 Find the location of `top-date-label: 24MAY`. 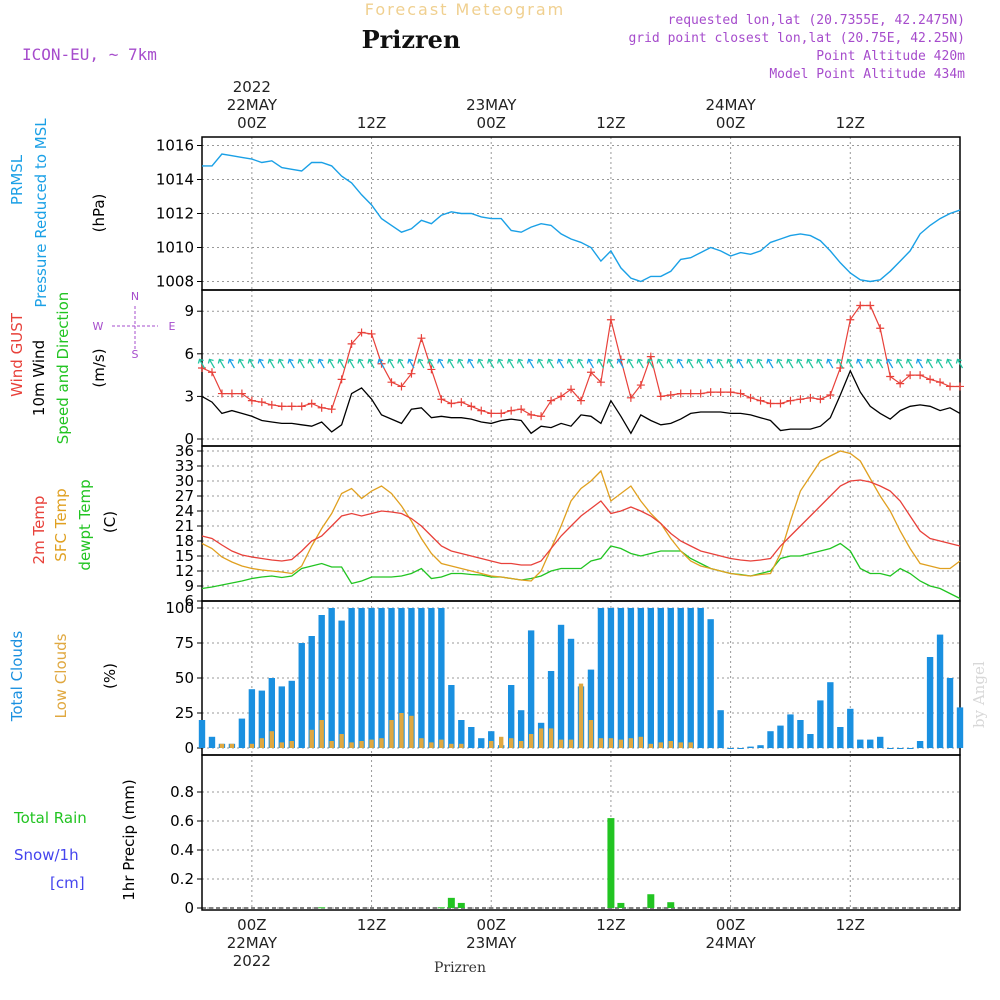

top-date-label: 24MAY is located at coordinates (730, 105).